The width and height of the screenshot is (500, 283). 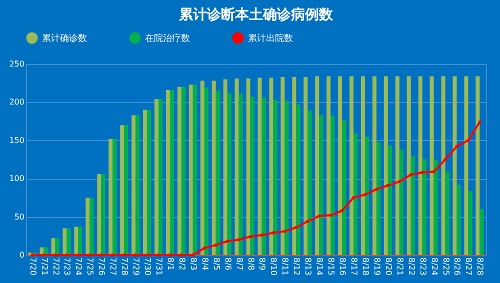 I want to click on x-tick-label: 7/20, so click(x=33, y=267).